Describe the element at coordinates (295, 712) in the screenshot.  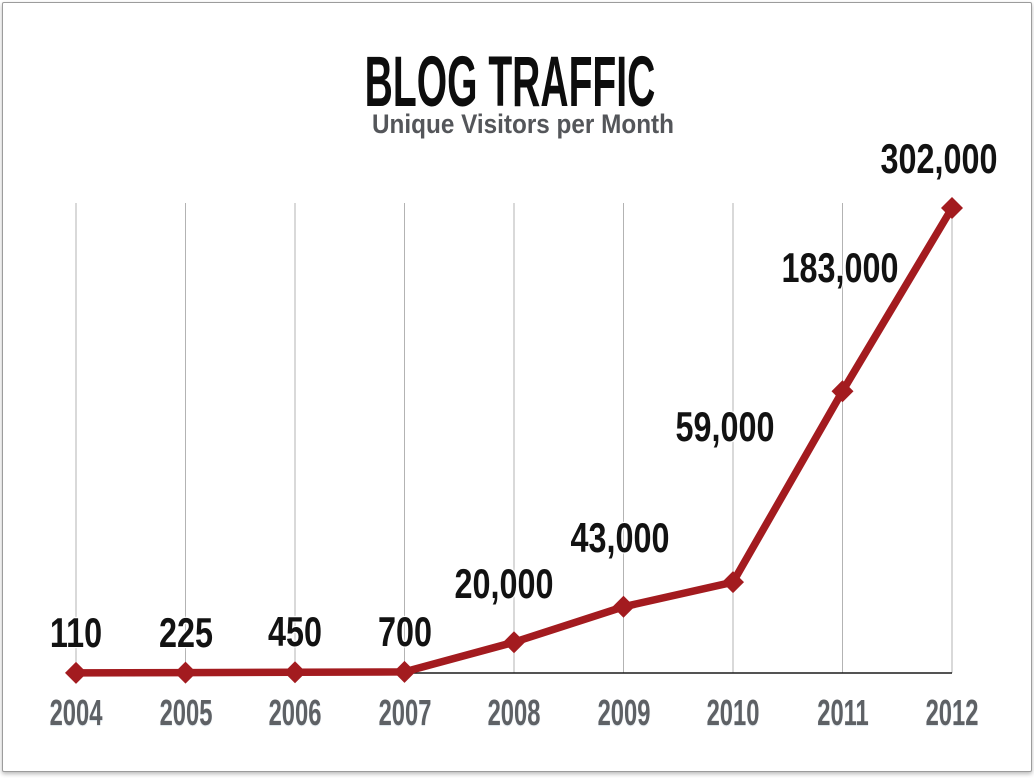
I see `x-tick-label-2006: 2006` at that location.